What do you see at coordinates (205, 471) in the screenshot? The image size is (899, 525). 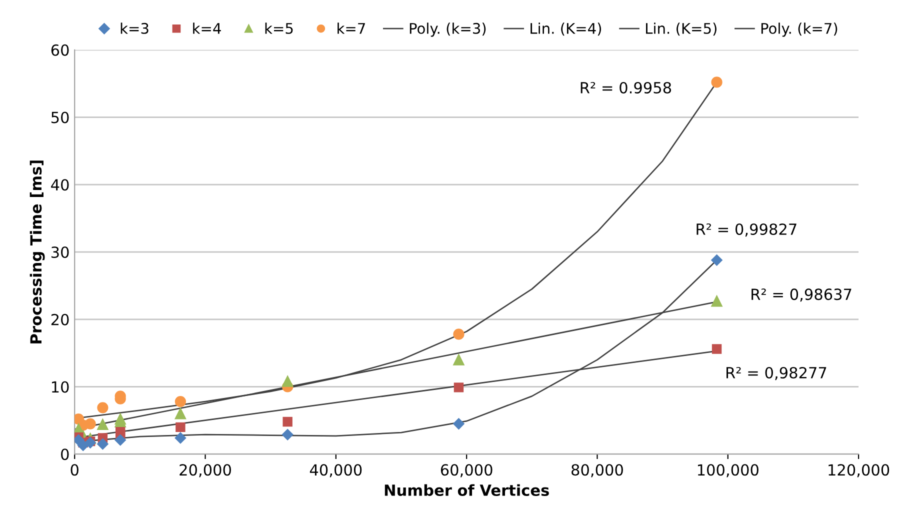 I see `x-tick-label: 20,000` at bounding box center [205, 471].